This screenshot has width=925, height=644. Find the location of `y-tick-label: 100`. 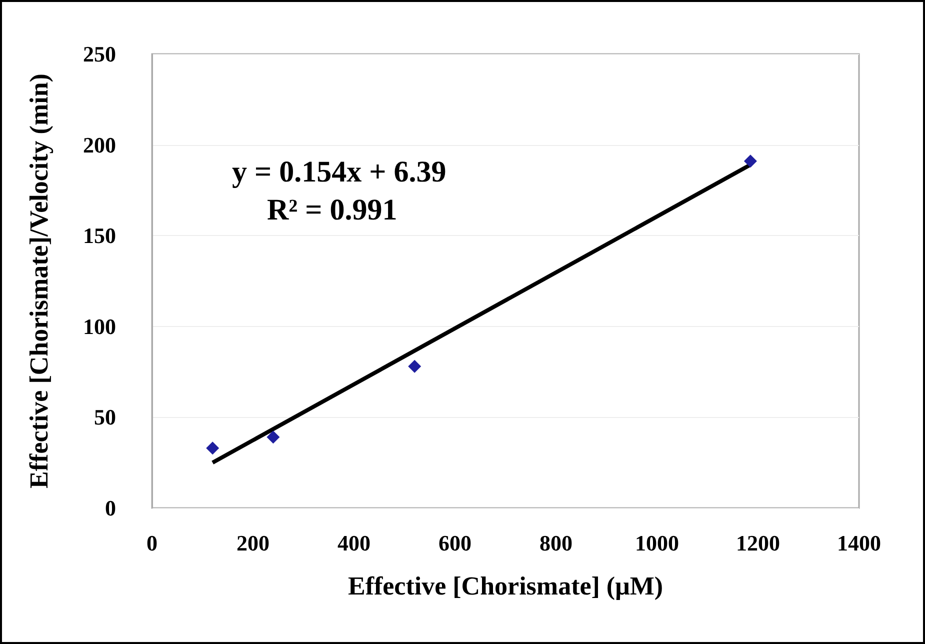

y-tick-label: 100 is located at coordinates (99, 326).